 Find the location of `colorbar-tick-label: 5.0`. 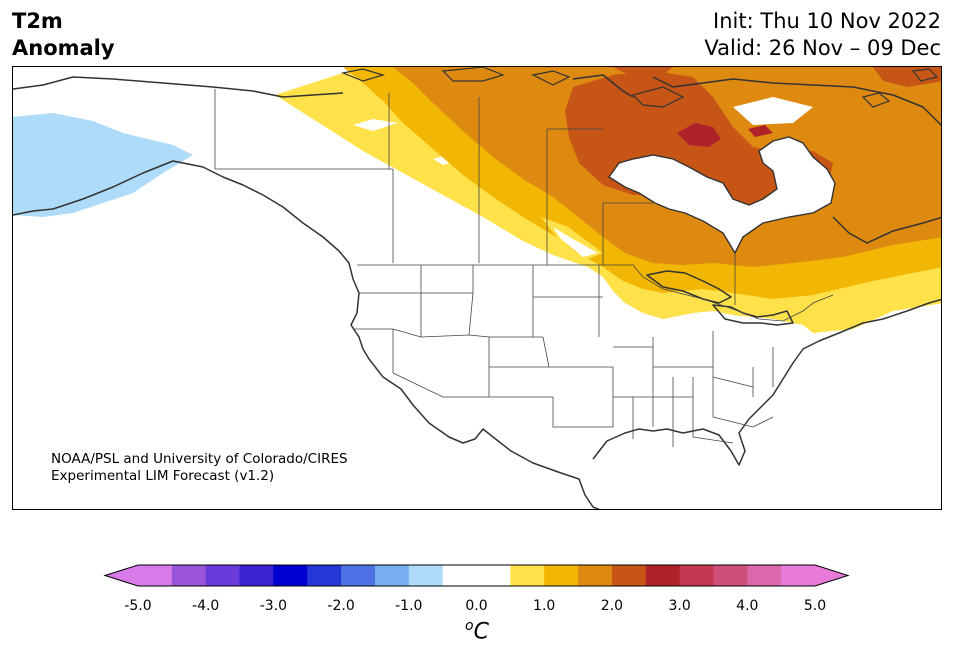

colorbar-tick-label: 5.0 is located at coordinates (815, 606).